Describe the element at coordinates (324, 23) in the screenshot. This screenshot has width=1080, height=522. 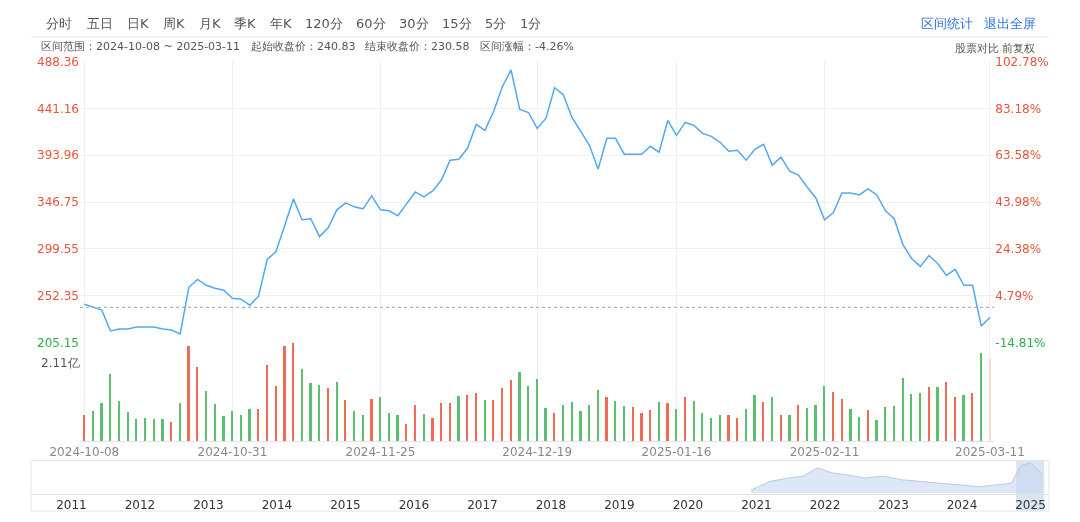
I see `text: 120分` at that location.